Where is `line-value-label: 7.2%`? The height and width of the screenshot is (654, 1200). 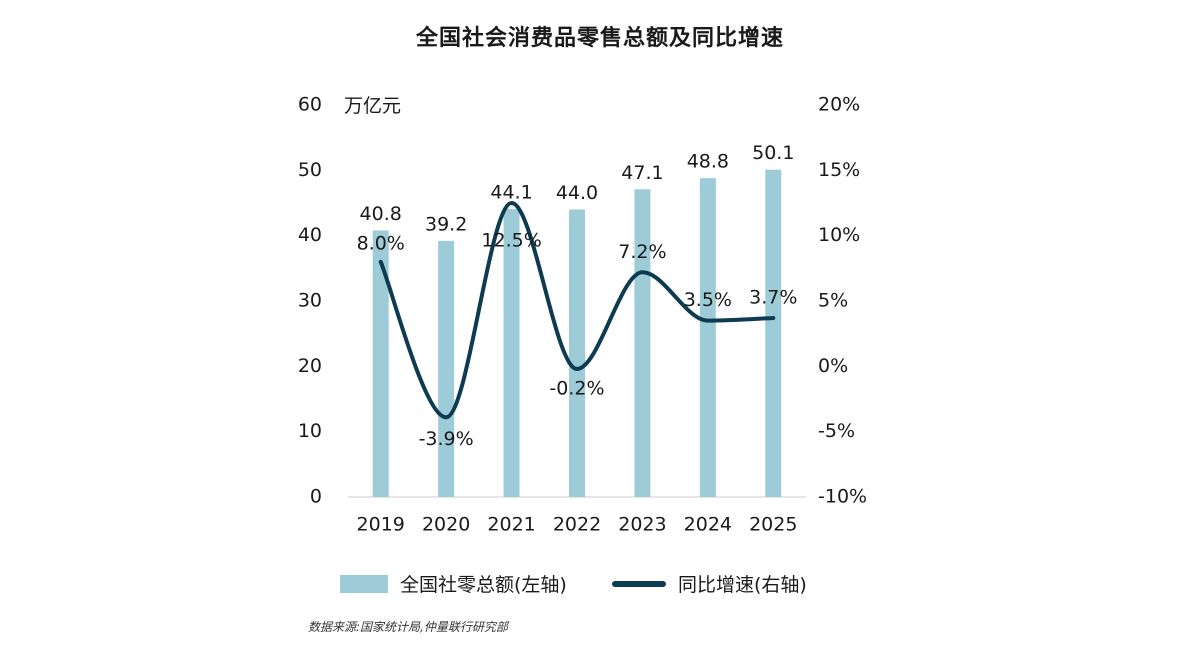 line-value-label: 7.2% is located at coordinates (642, 252).